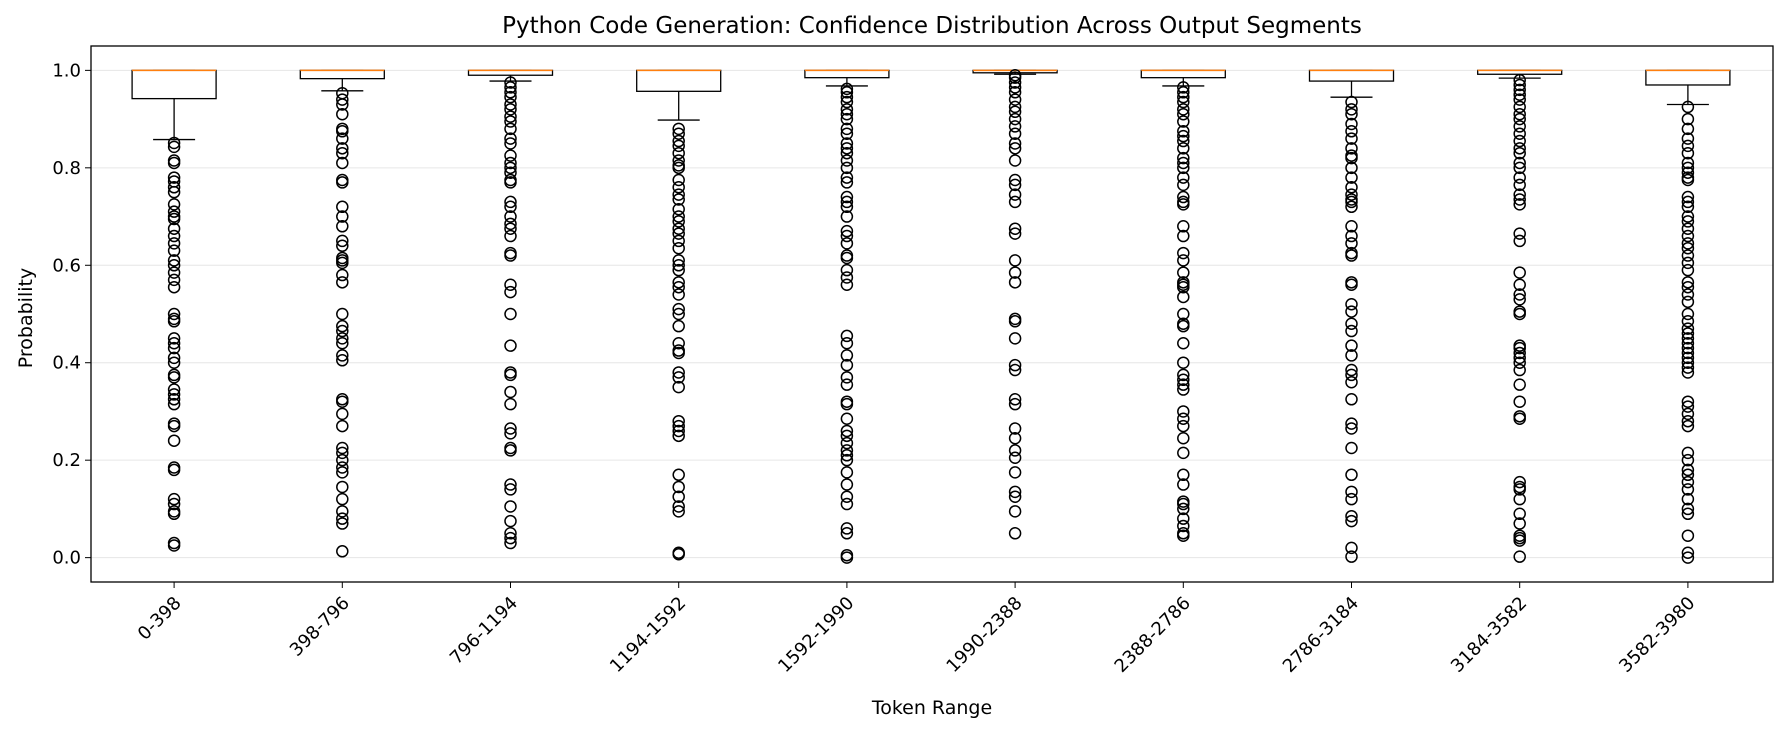  What do you see at coordinates (26, 318) in the screenshot?
I see `y-axis-label: Probability` at bounding box center [26, 318].